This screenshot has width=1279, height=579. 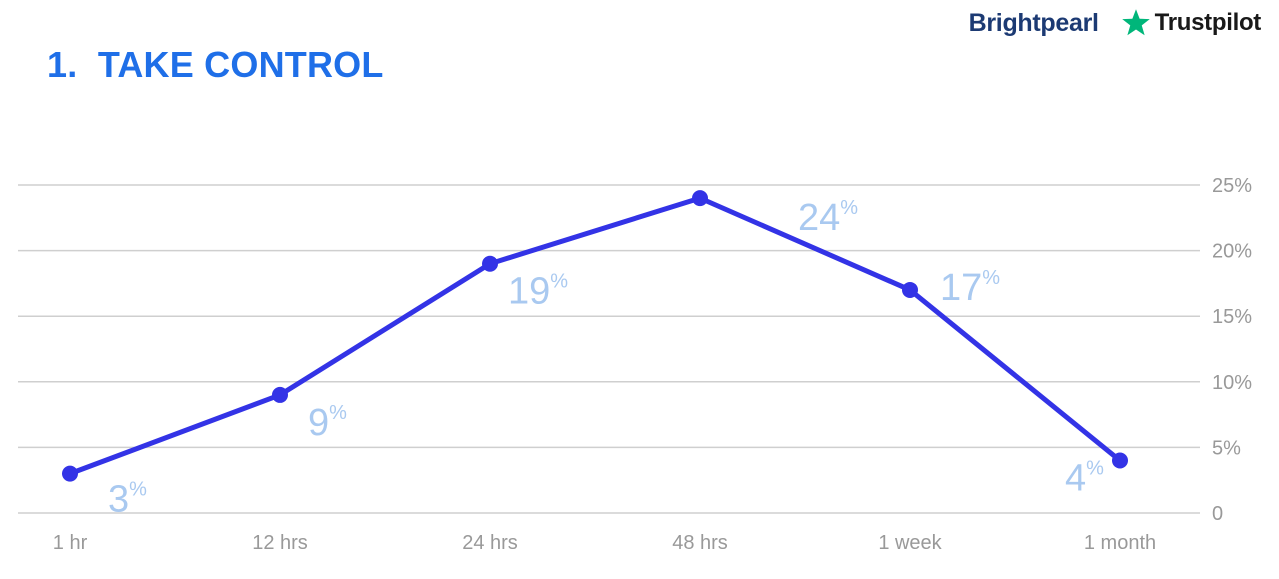 What do you see at coordinates (70, 543) in the screenshot?
I see `x-tick-label: 1 hr` at bounding box center [70, 543].